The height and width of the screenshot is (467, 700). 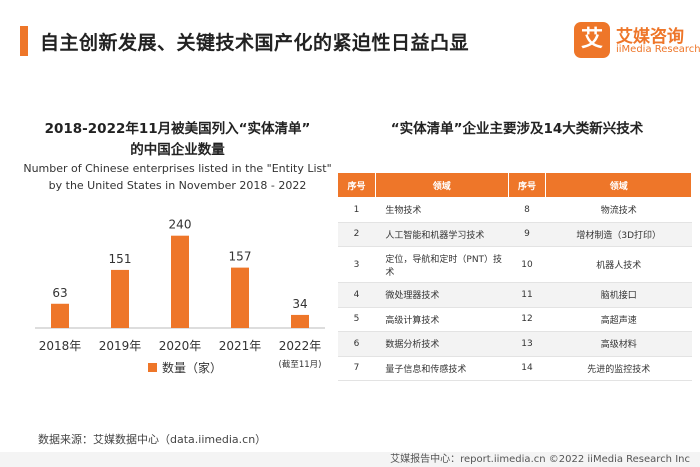 I want to click on data-label: 63, so click(x=59, y=293).